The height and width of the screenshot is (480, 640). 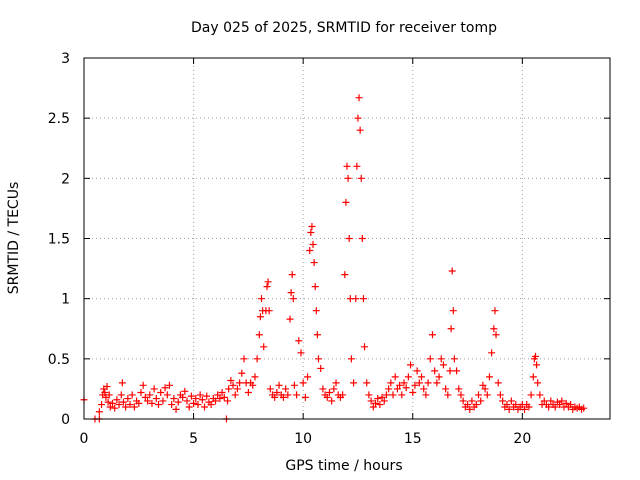 What do you see at coordinates (65, 179) in the screenshot?
I see `y-tick-label: 2` at bounding box center [65, 179].